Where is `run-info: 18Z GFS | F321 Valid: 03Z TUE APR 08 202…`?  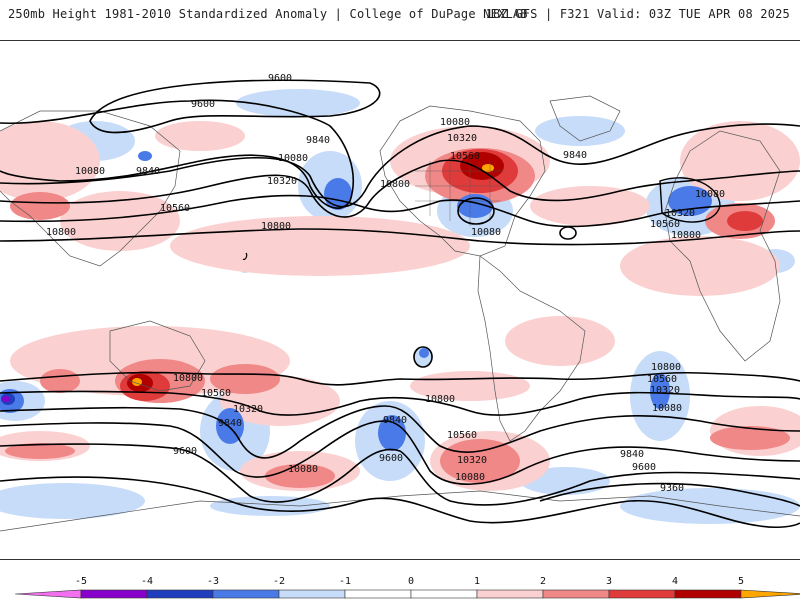
run-info: 18Z GFS | F321 Valid: 03Z TUE APR 08 202… is located at coordinates (637, 14).